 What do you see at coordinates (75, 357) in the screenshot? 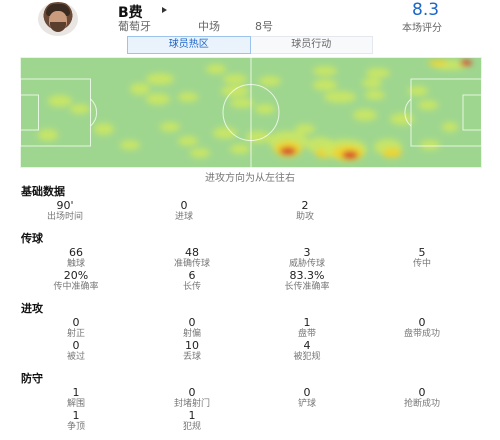
I see `stat-label: 被过` at bounding box center [75, 357].